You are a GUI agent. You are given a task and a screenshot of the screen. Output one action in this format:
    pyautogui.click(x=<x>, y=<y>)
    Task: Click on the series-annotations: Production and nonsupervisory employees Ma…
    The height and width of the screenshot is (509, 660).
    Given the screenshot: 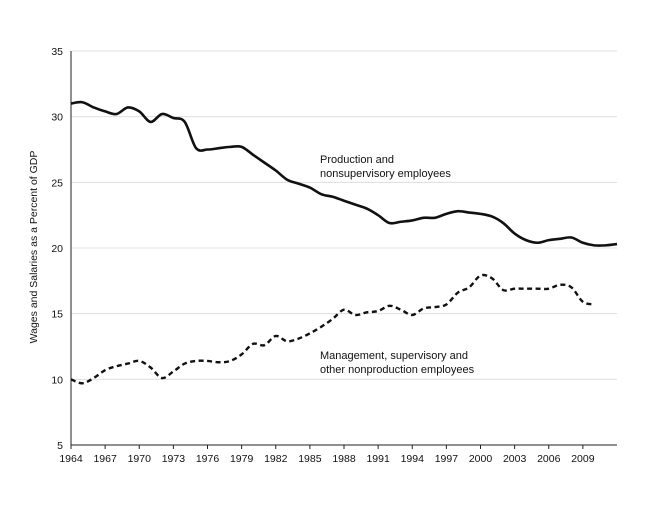 What is the action you would take?
    pyautogui.click(x=397, y=265)
    